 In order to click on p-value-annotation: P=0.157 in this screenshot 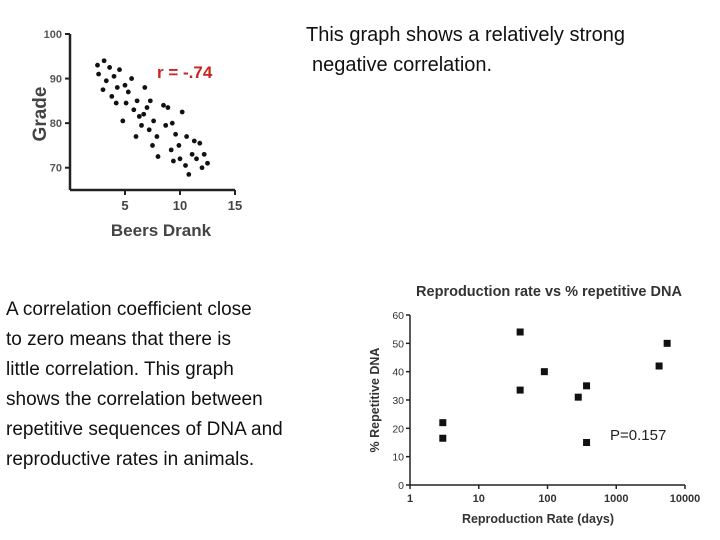, I will do `click(638, 435)`.